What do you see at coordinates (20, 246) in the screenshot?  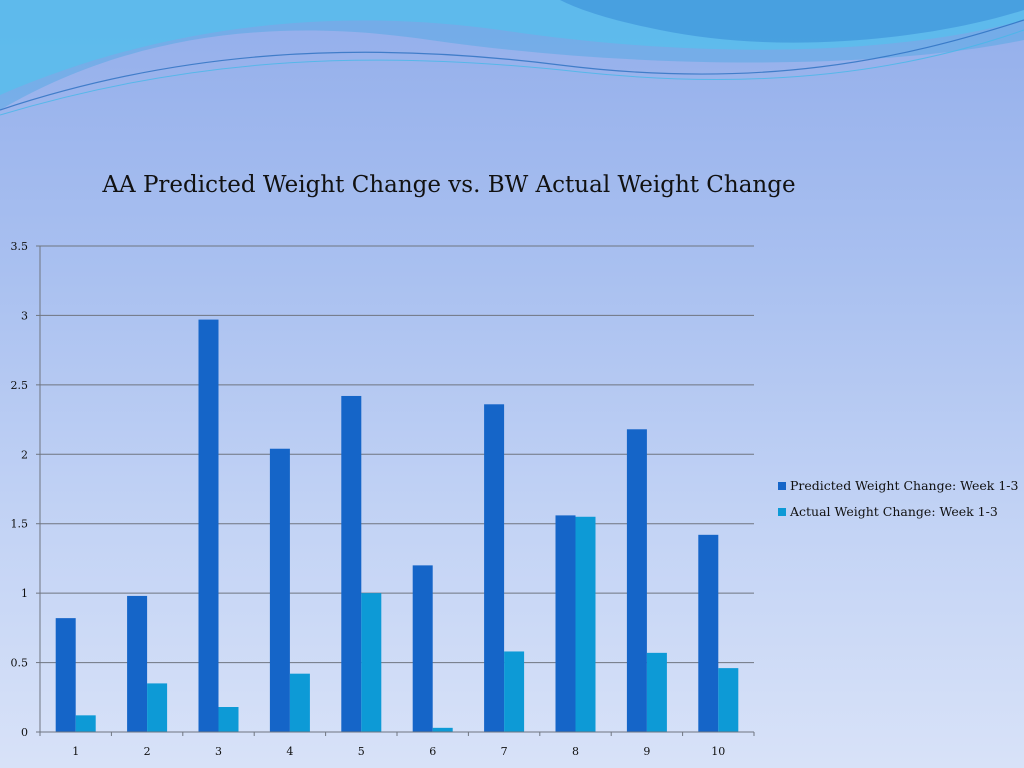 I see `y-tick-label: 3.5` at bounding box center [20, 246].